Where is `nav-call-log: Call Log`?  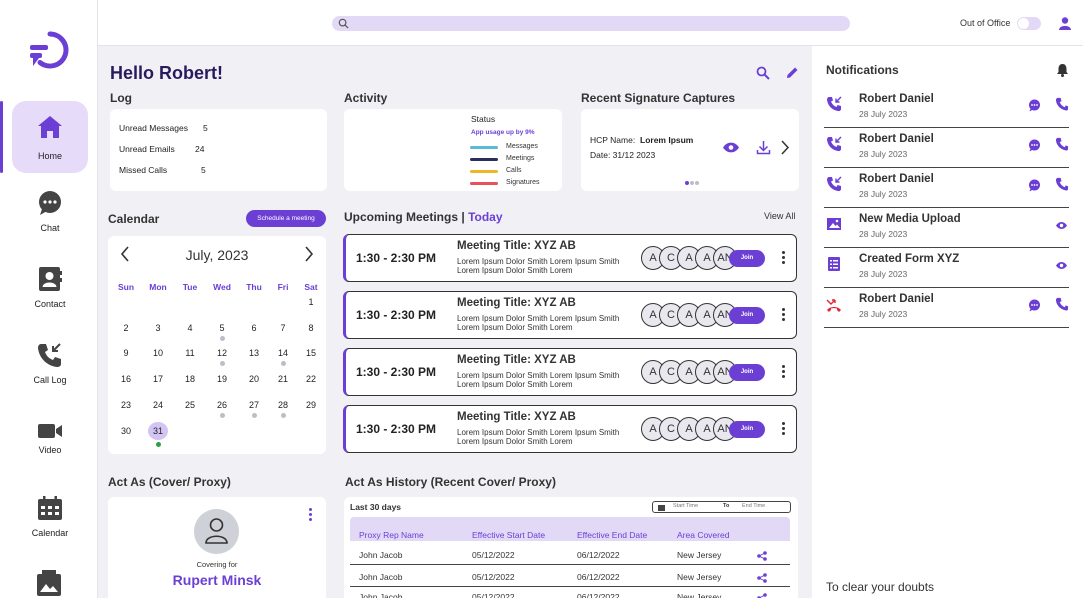
nav-call-log: Call Log is located at coordinates (50, 365).